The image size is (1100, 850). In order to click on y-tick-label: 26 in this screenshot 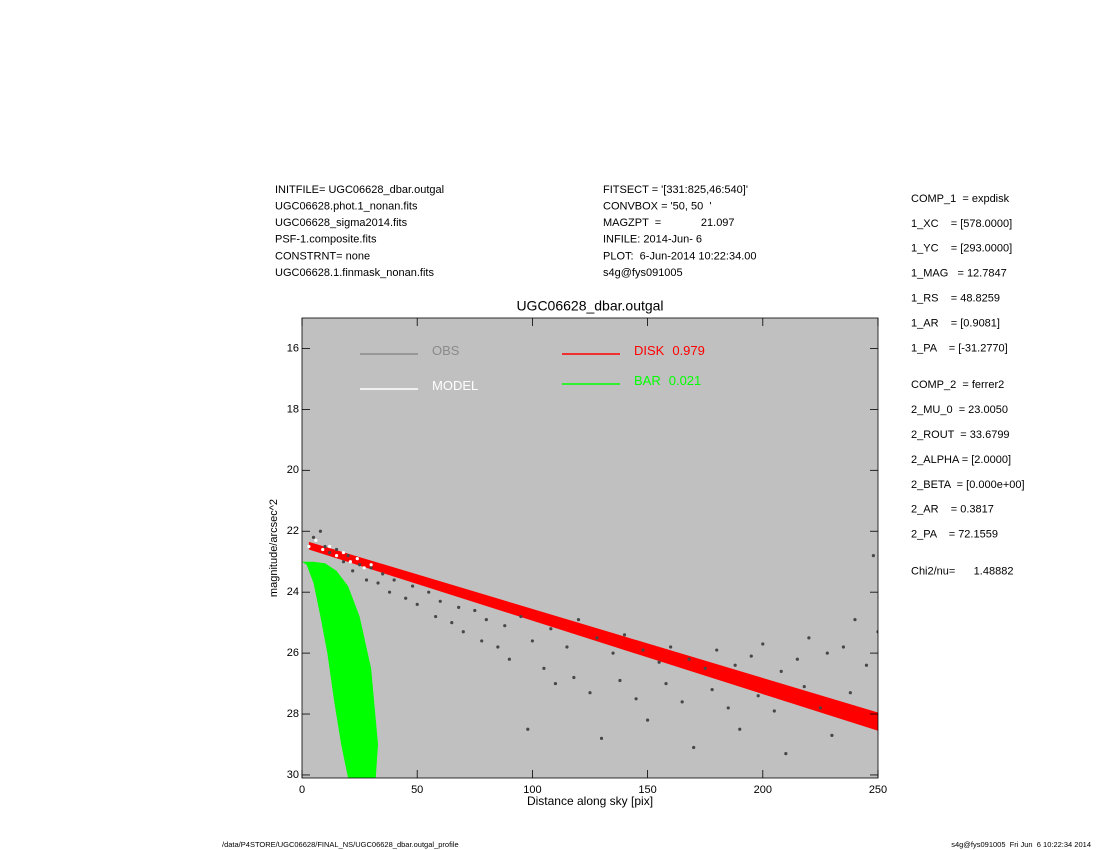, I will do `click(293, 653)`.